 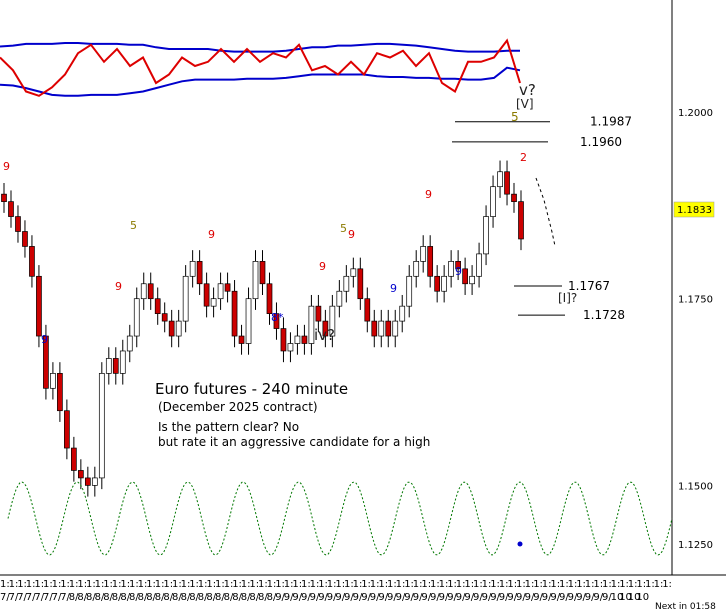 What do you see at coordinates (604, 315) in the screenshot?
I see `level-label: 1.1728` at bounding box center [604, 315].